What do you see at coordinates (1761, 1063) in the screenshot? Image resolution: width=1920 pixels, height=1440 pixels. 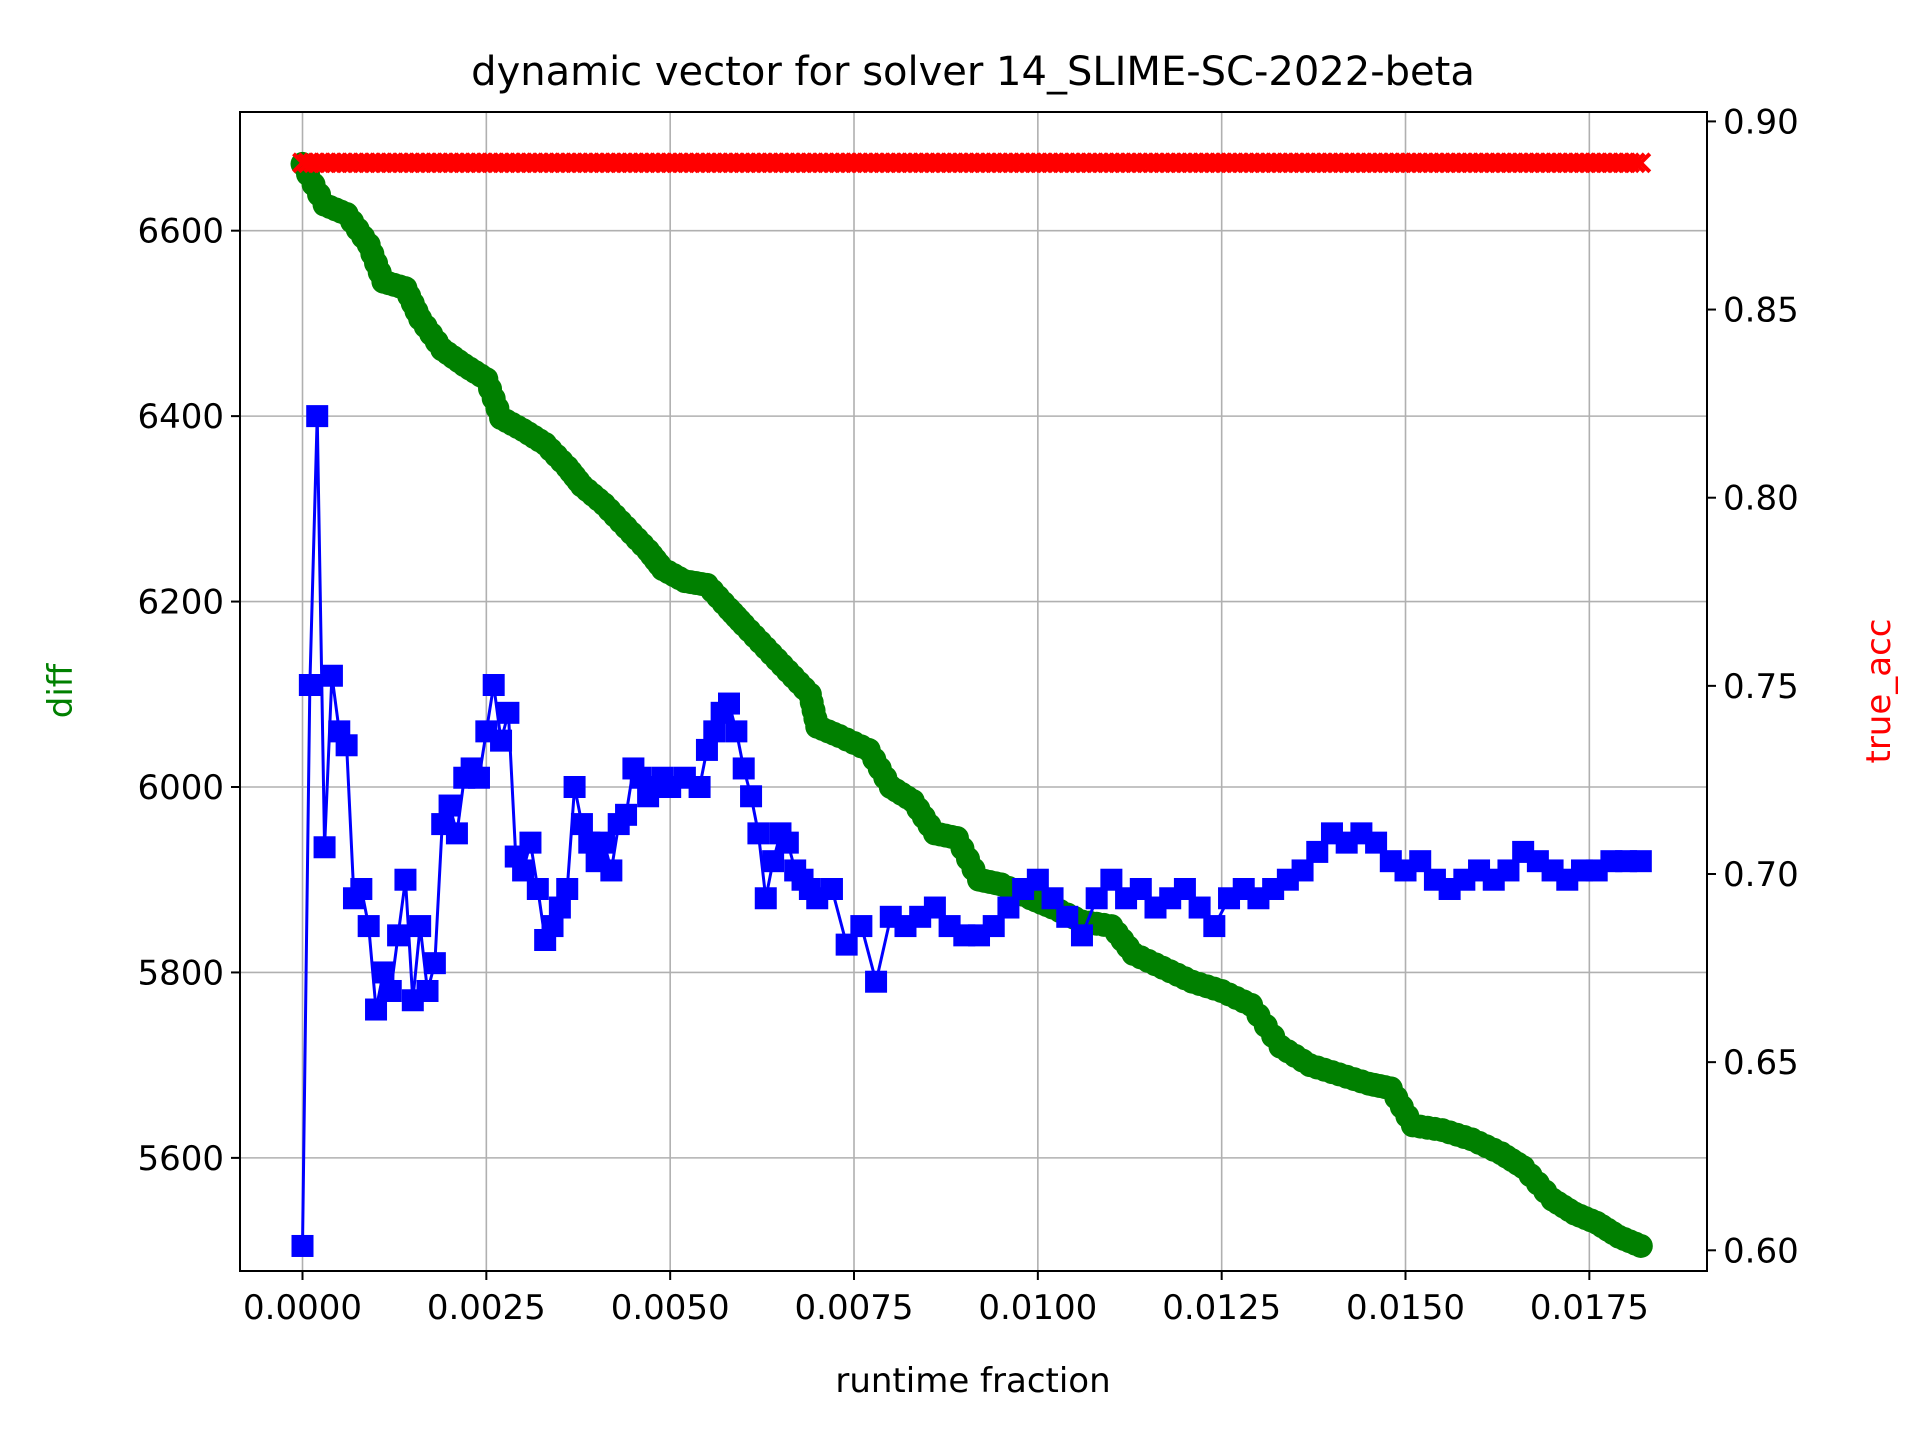 I see `y-right-tick-label: 0.65` at bounding box center [1761, 1063].